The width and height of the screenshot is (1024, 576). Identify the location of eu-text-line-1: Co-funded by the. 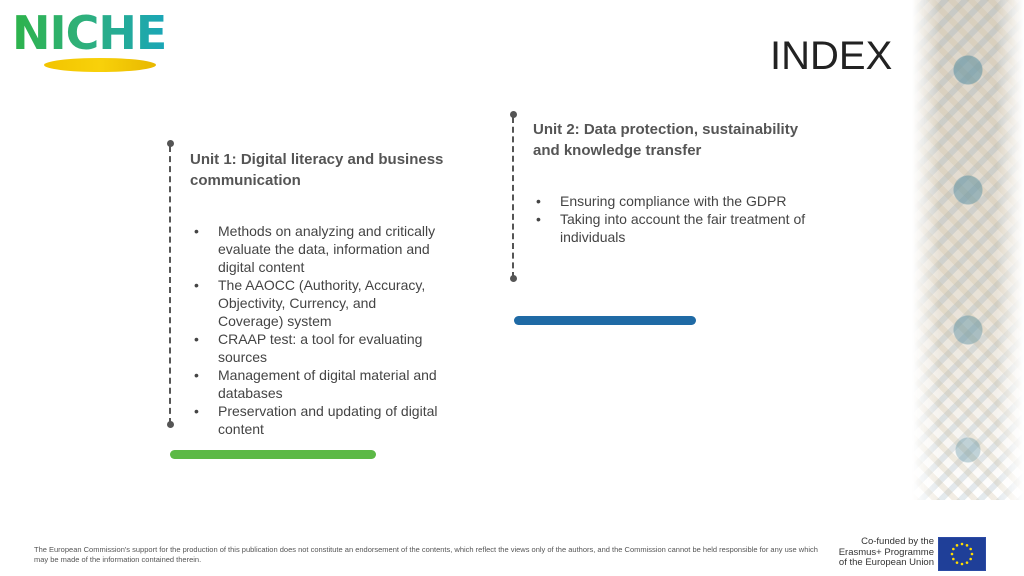
(897, 541).